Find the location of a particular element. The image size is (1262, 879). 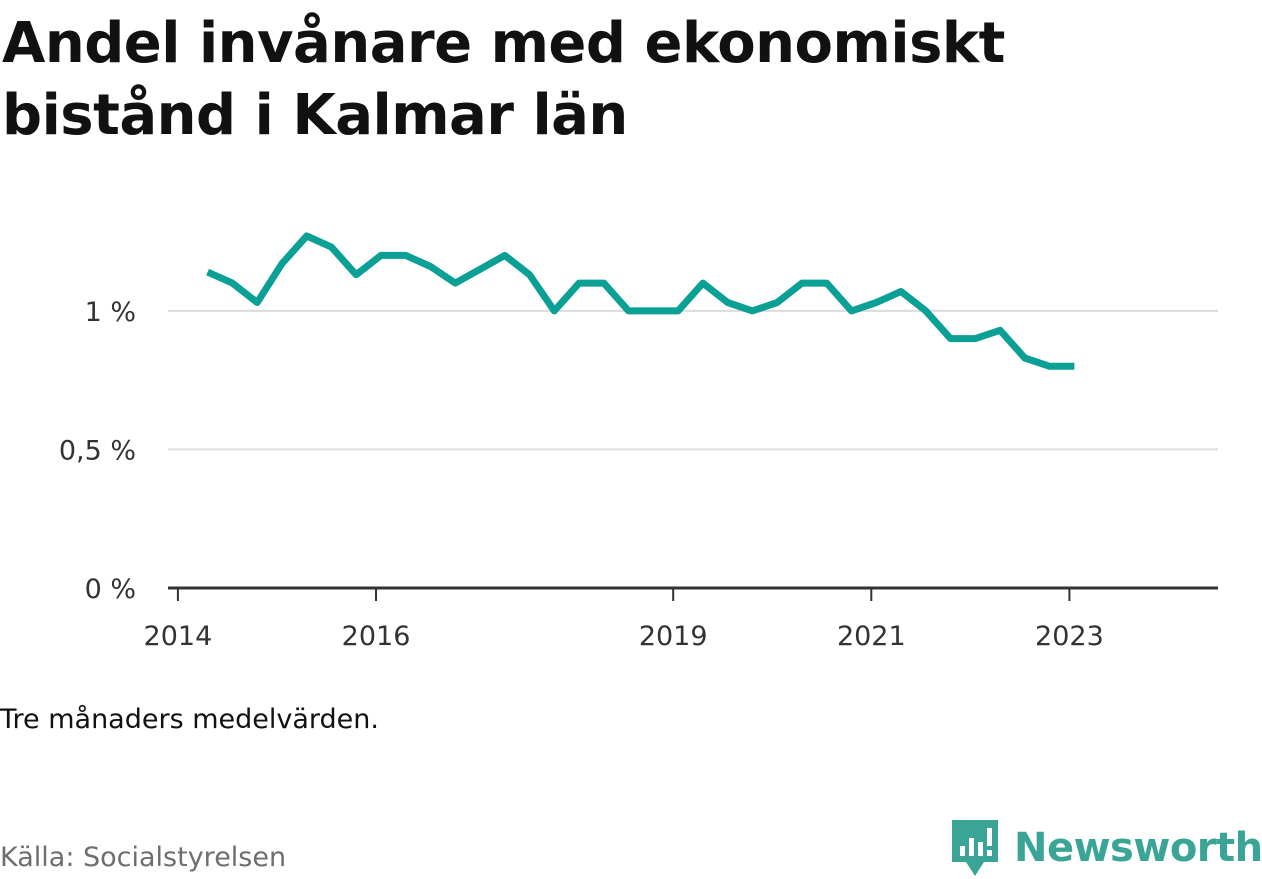

x-tick-label: 2014 is located at coordinates (178, 636).